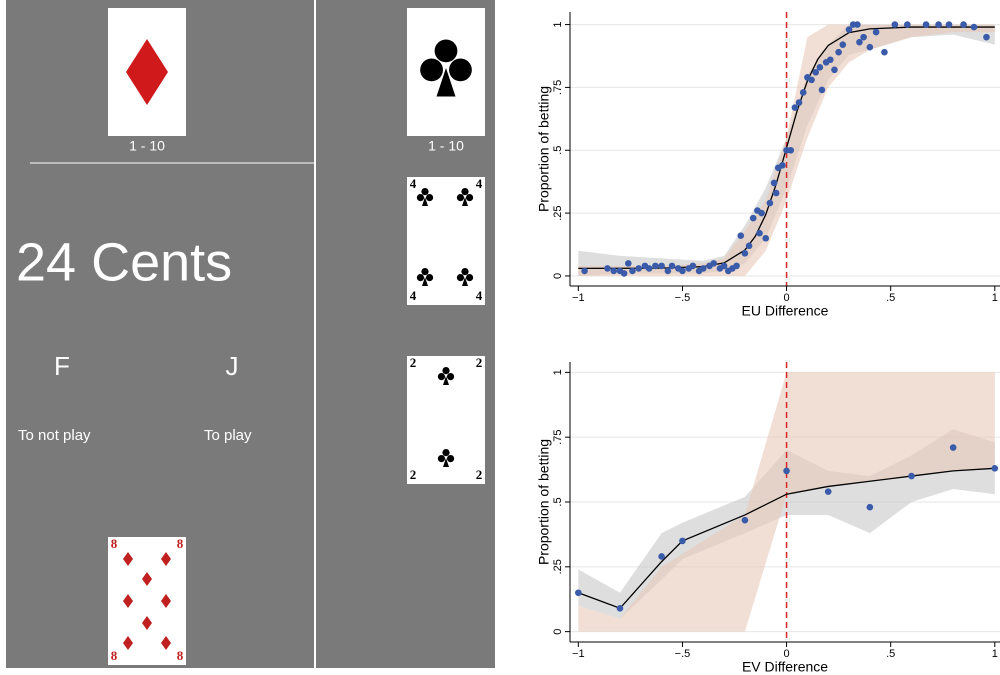 The image size is (1000, 675). Describe the element at coordinates (785, 667) in the screenshot. I see `x-axis-label: EV Difference` at that location.